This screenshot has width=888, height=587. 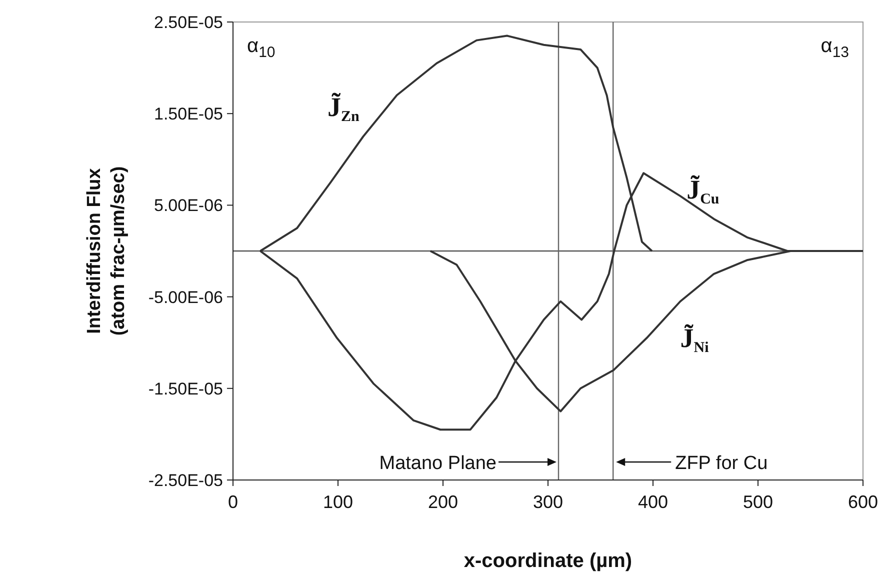 What do you see at coordinates (703, 190) in the screenshot?
I see `series-label: J̃$_{Cu}$` at bounding box center [703, 190].